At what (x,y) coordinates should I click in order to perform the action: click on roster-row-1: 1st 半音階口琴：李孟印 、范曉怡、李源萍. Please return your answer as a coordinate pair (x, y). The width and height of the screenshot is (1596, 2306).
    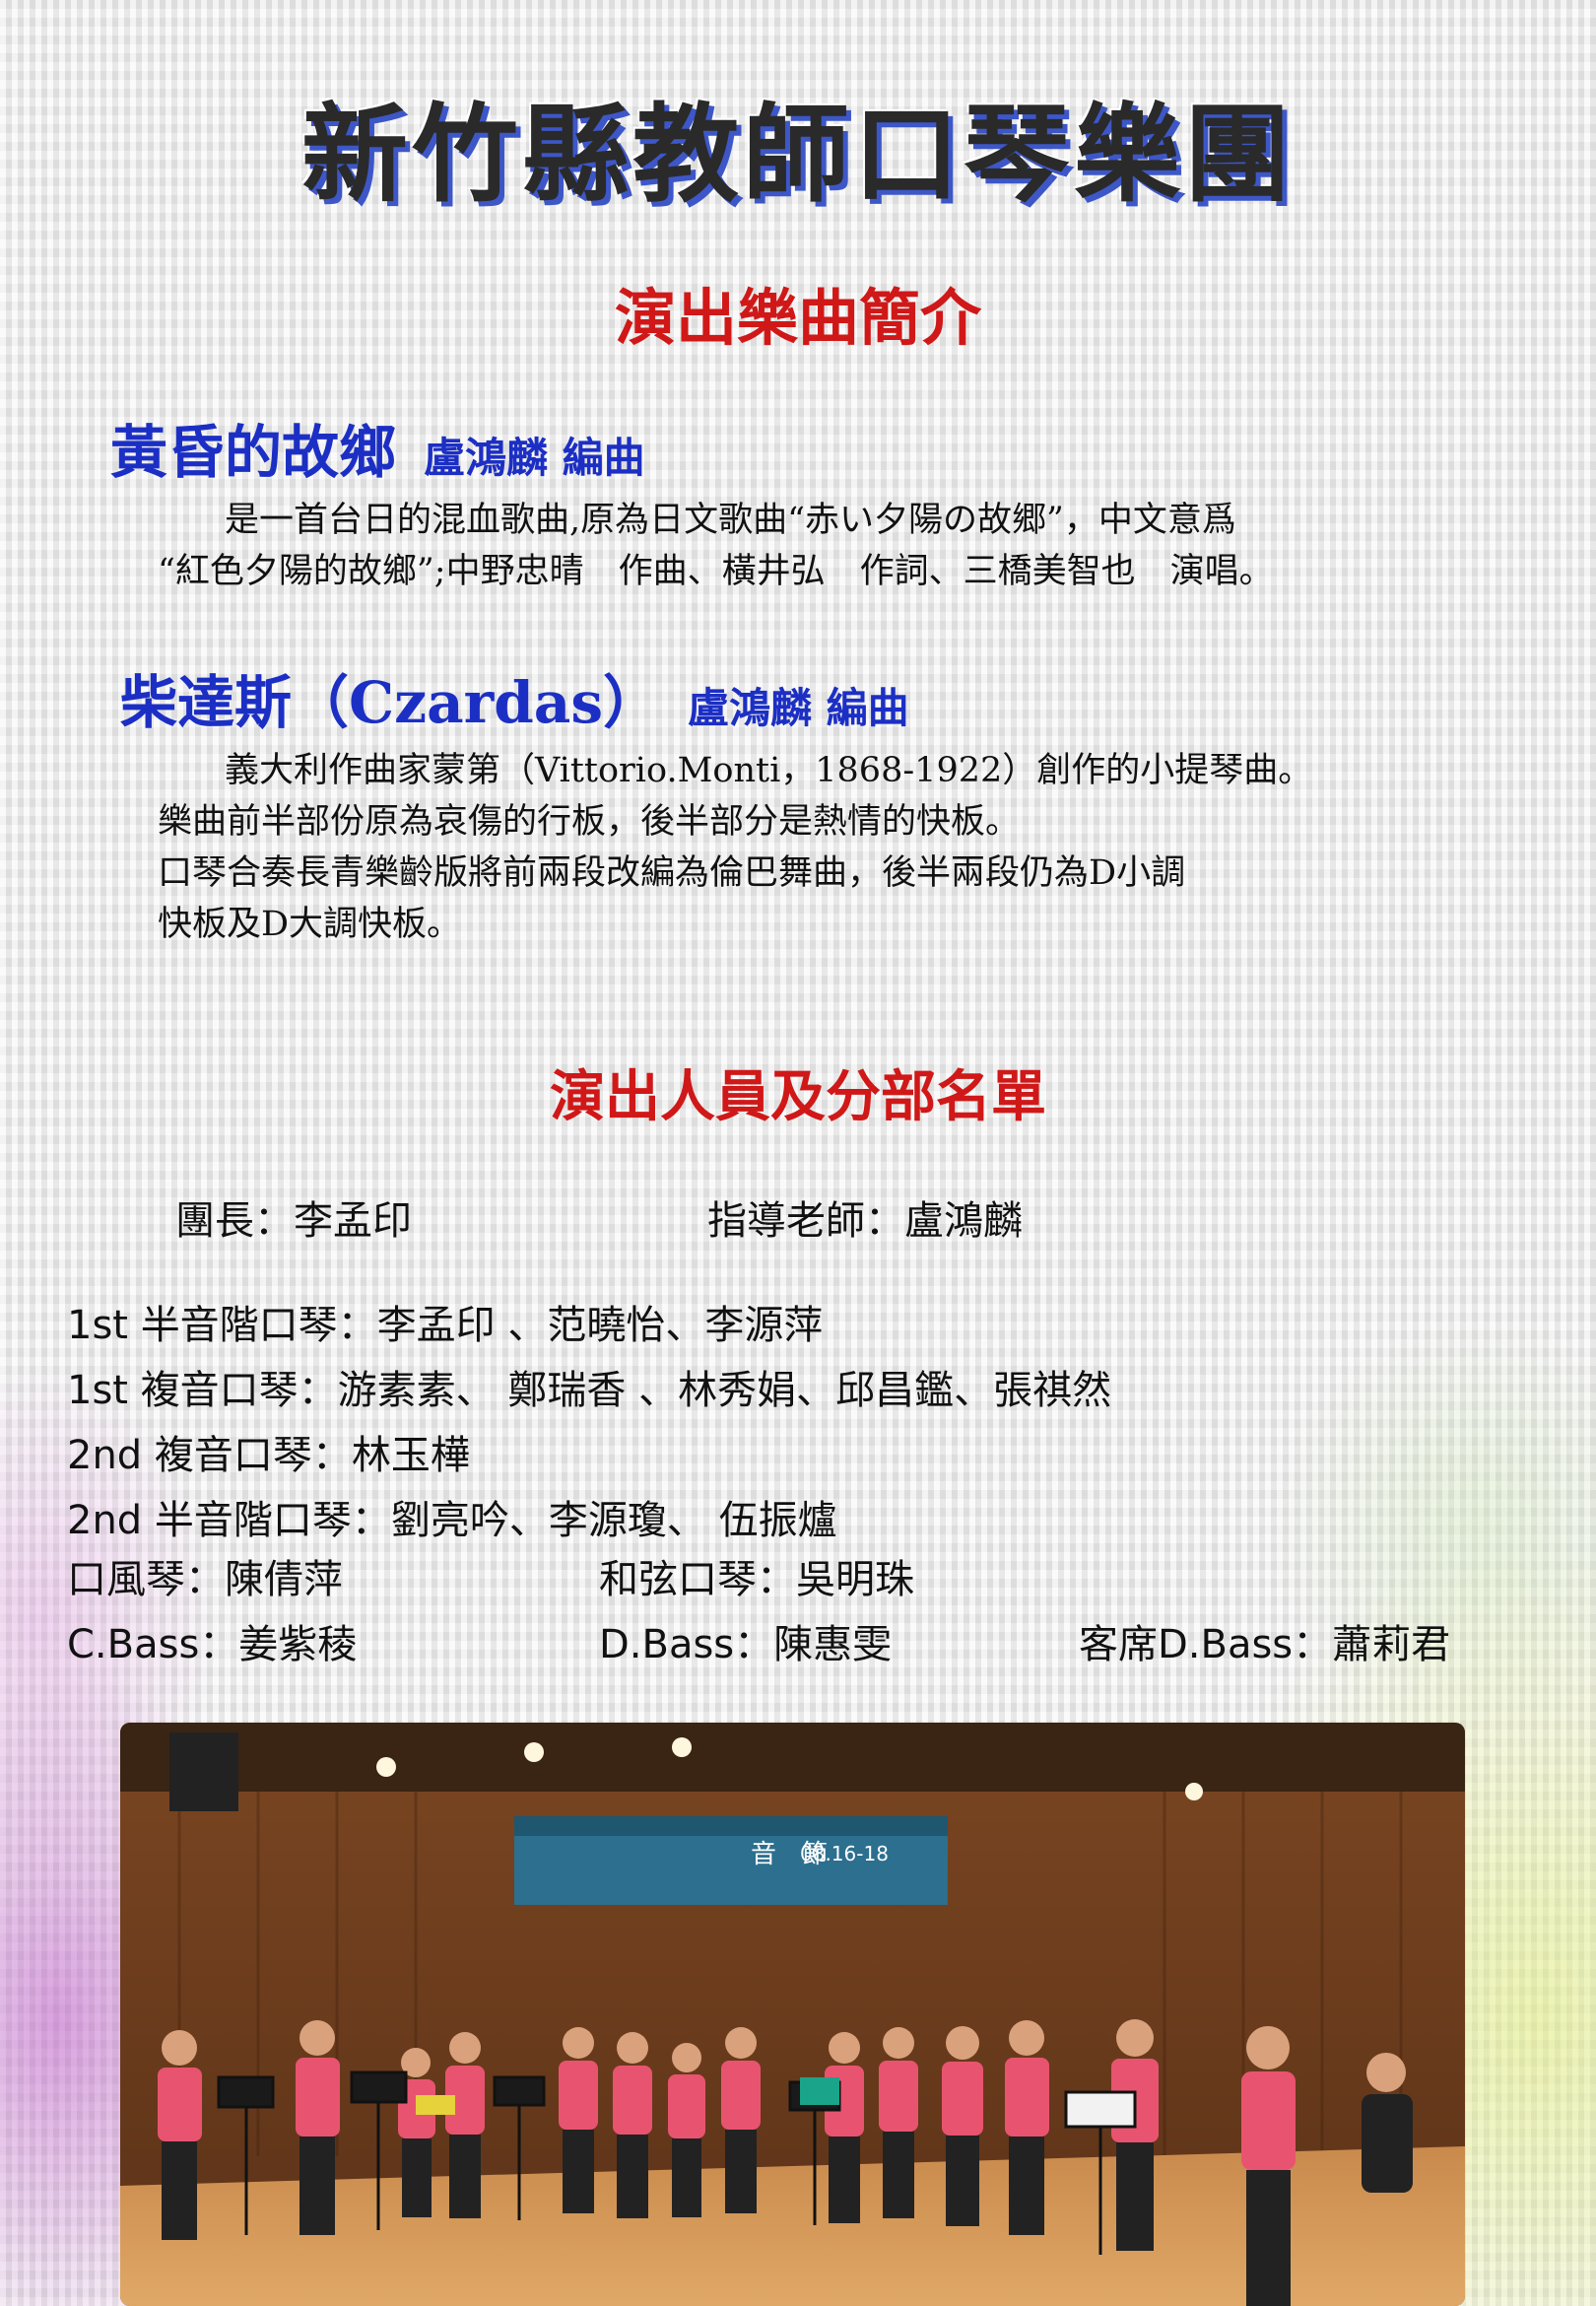
    Looking at the image, I should click on (446, 1325).